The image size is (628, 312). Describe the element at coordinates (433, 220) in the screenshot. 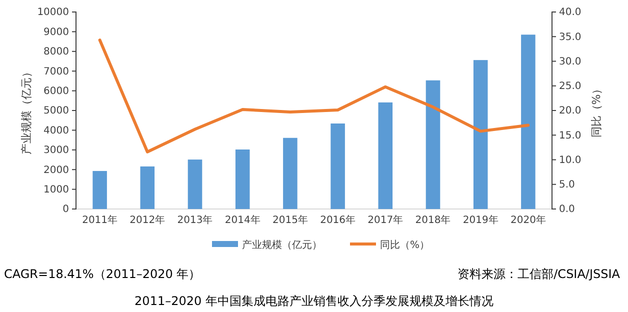

I see `x-tick-label: 2018年` at that location.